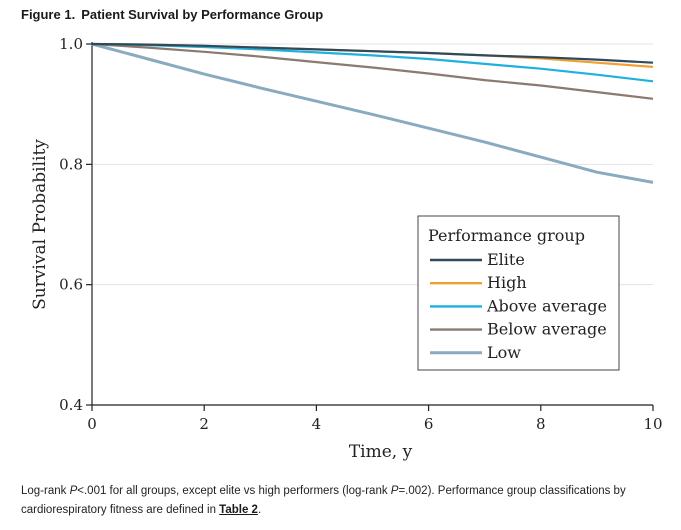 The width and height of the screenshot is (681, 530). Describe the element at coordinates (652, 424) in the screenshot. I see `x-tick-label: 10` at that location.